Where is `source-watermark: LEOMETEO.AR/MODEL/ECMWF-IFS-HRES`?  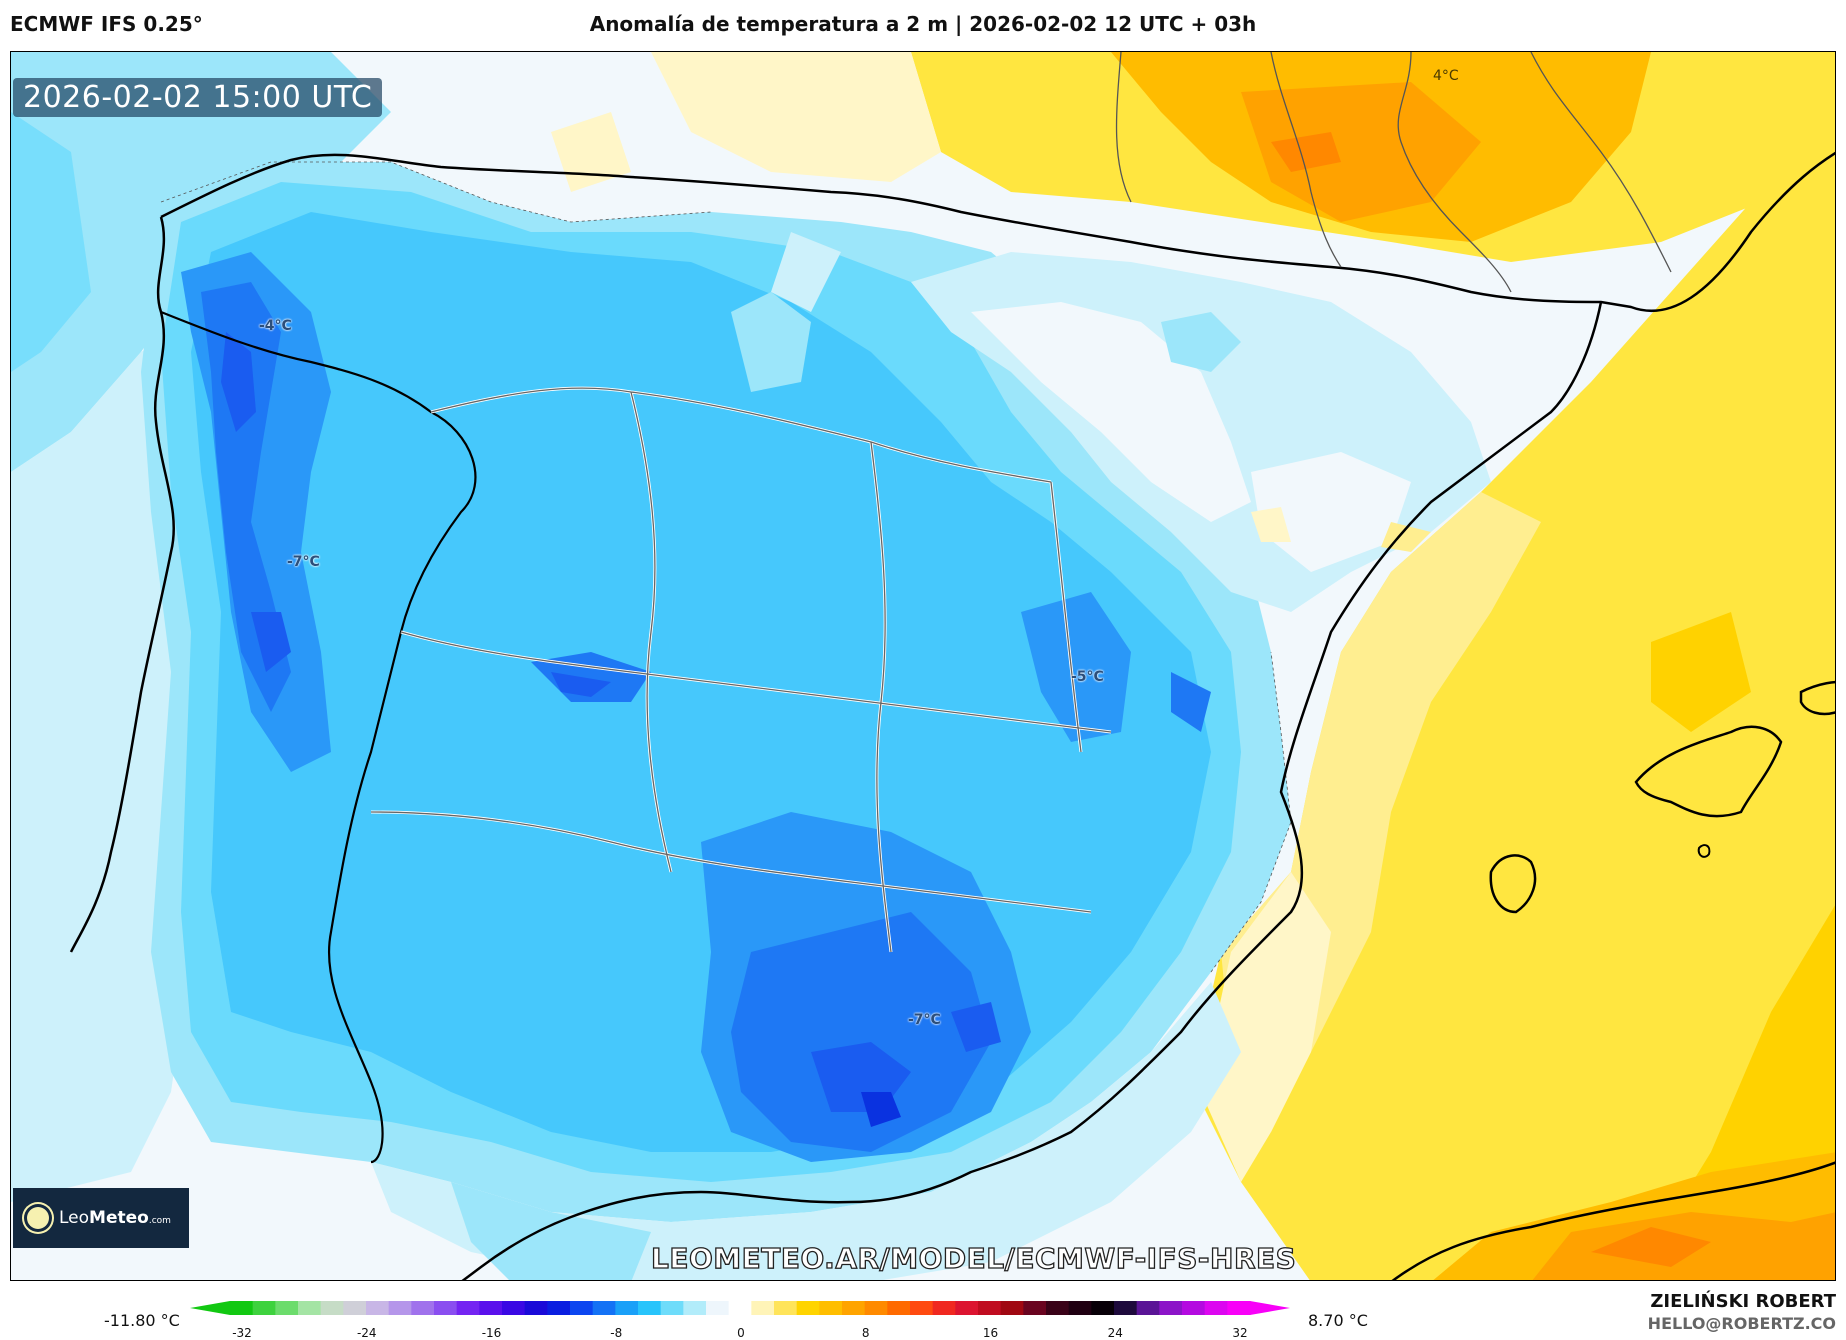 source-watermark: LEOMETEO.AR/MODEL/ECMWF-IFS-HRES is located at coordinates (973, 1258).